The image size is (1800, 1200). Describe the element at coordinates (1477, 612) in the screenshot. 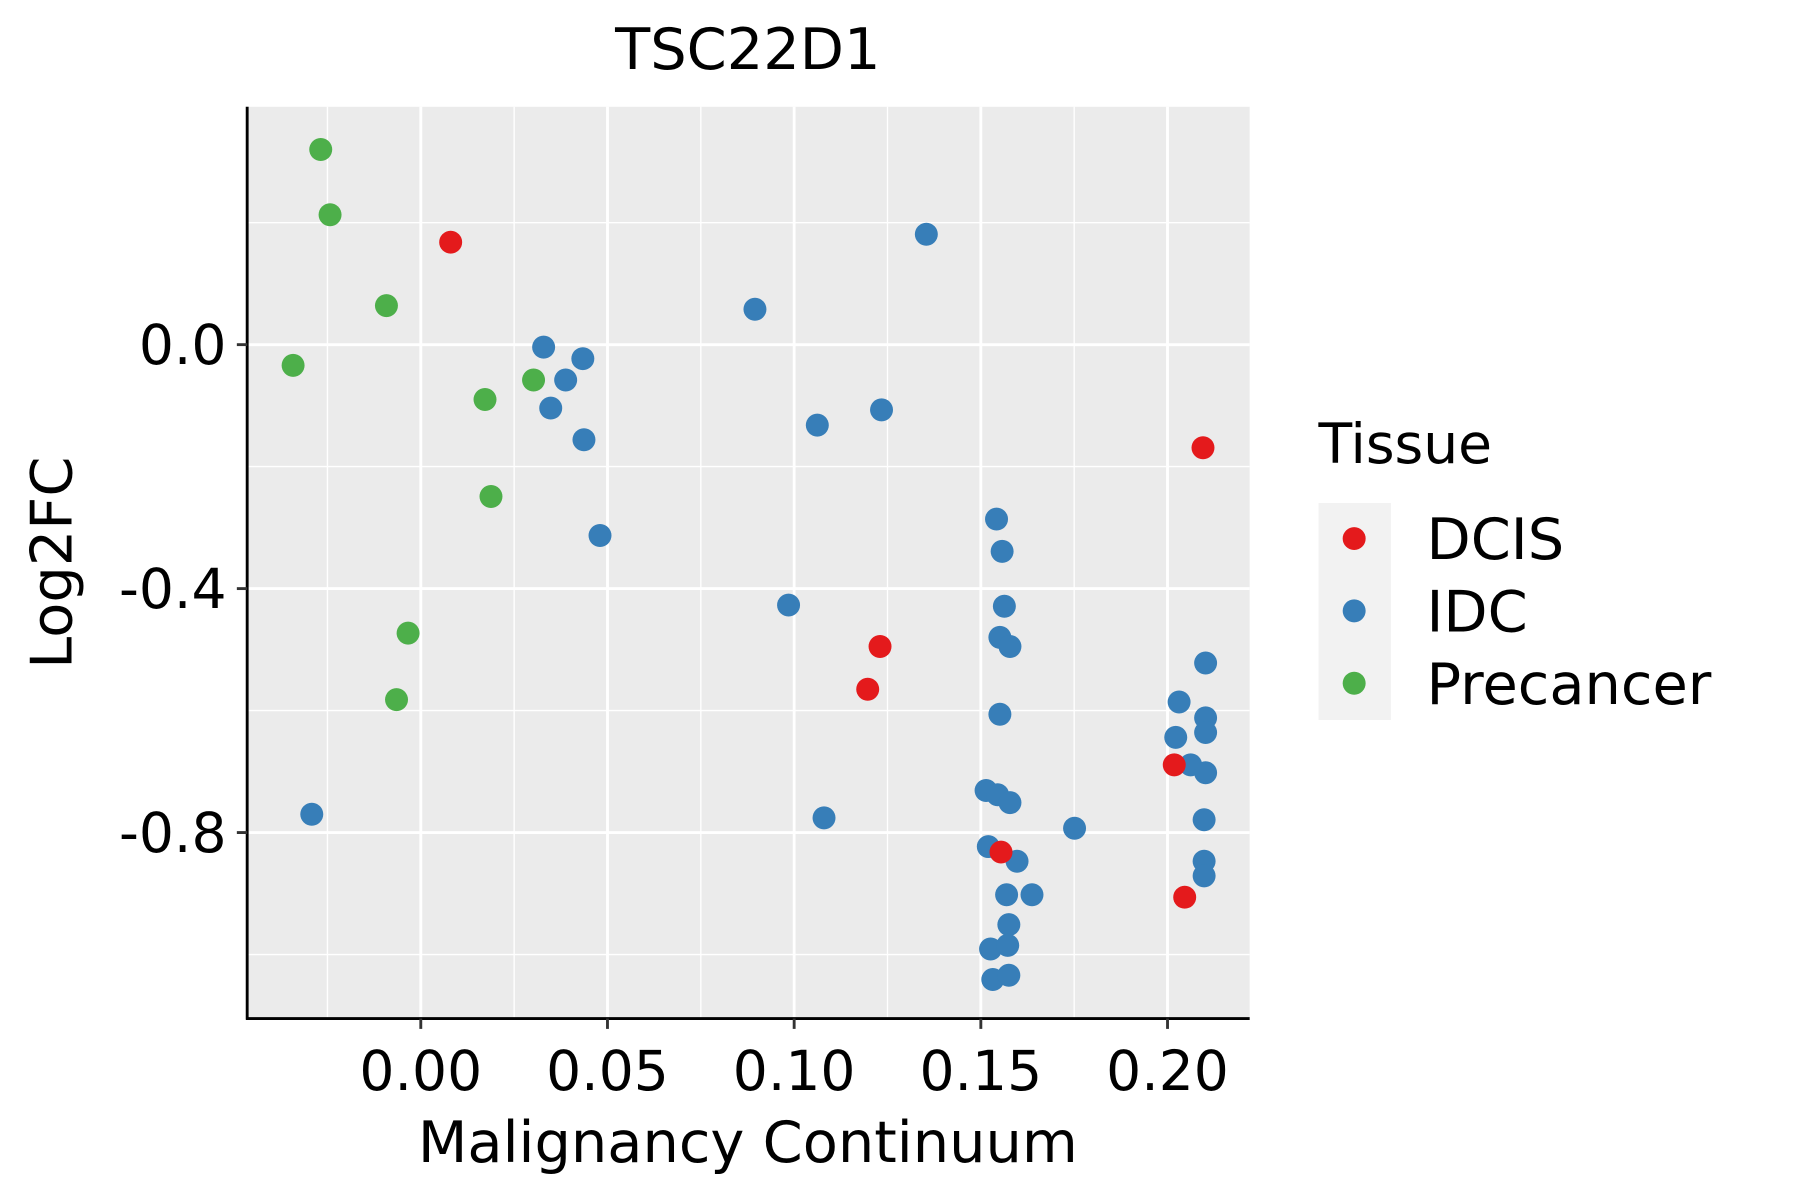

I see `legend-label: IDC` at that location.